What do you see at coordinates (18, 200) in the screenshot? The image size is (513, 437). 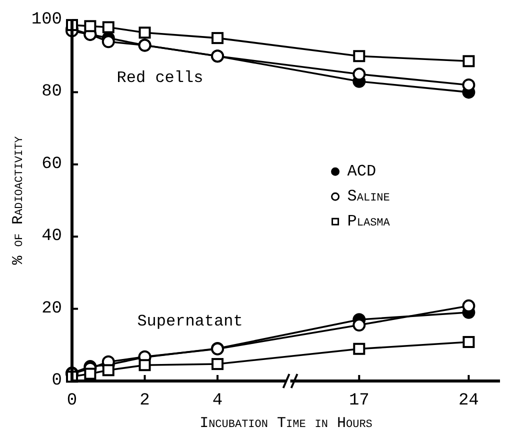 I see `y-axis-title: % of Radioactivity` at bounding box center [18, 200].